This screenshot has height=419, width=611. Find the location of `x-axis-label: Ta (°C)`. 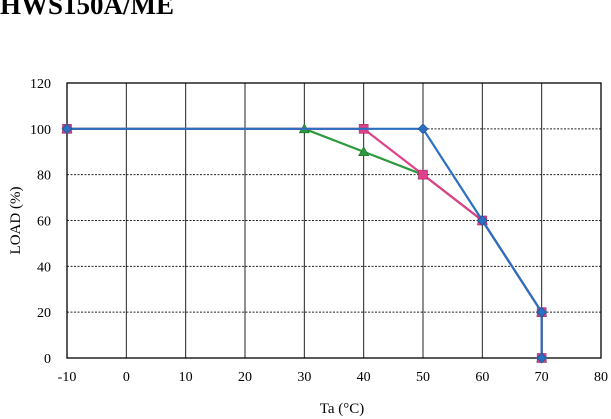

x-axis-label: Ta (°C) is located at coordinates (342, 409).